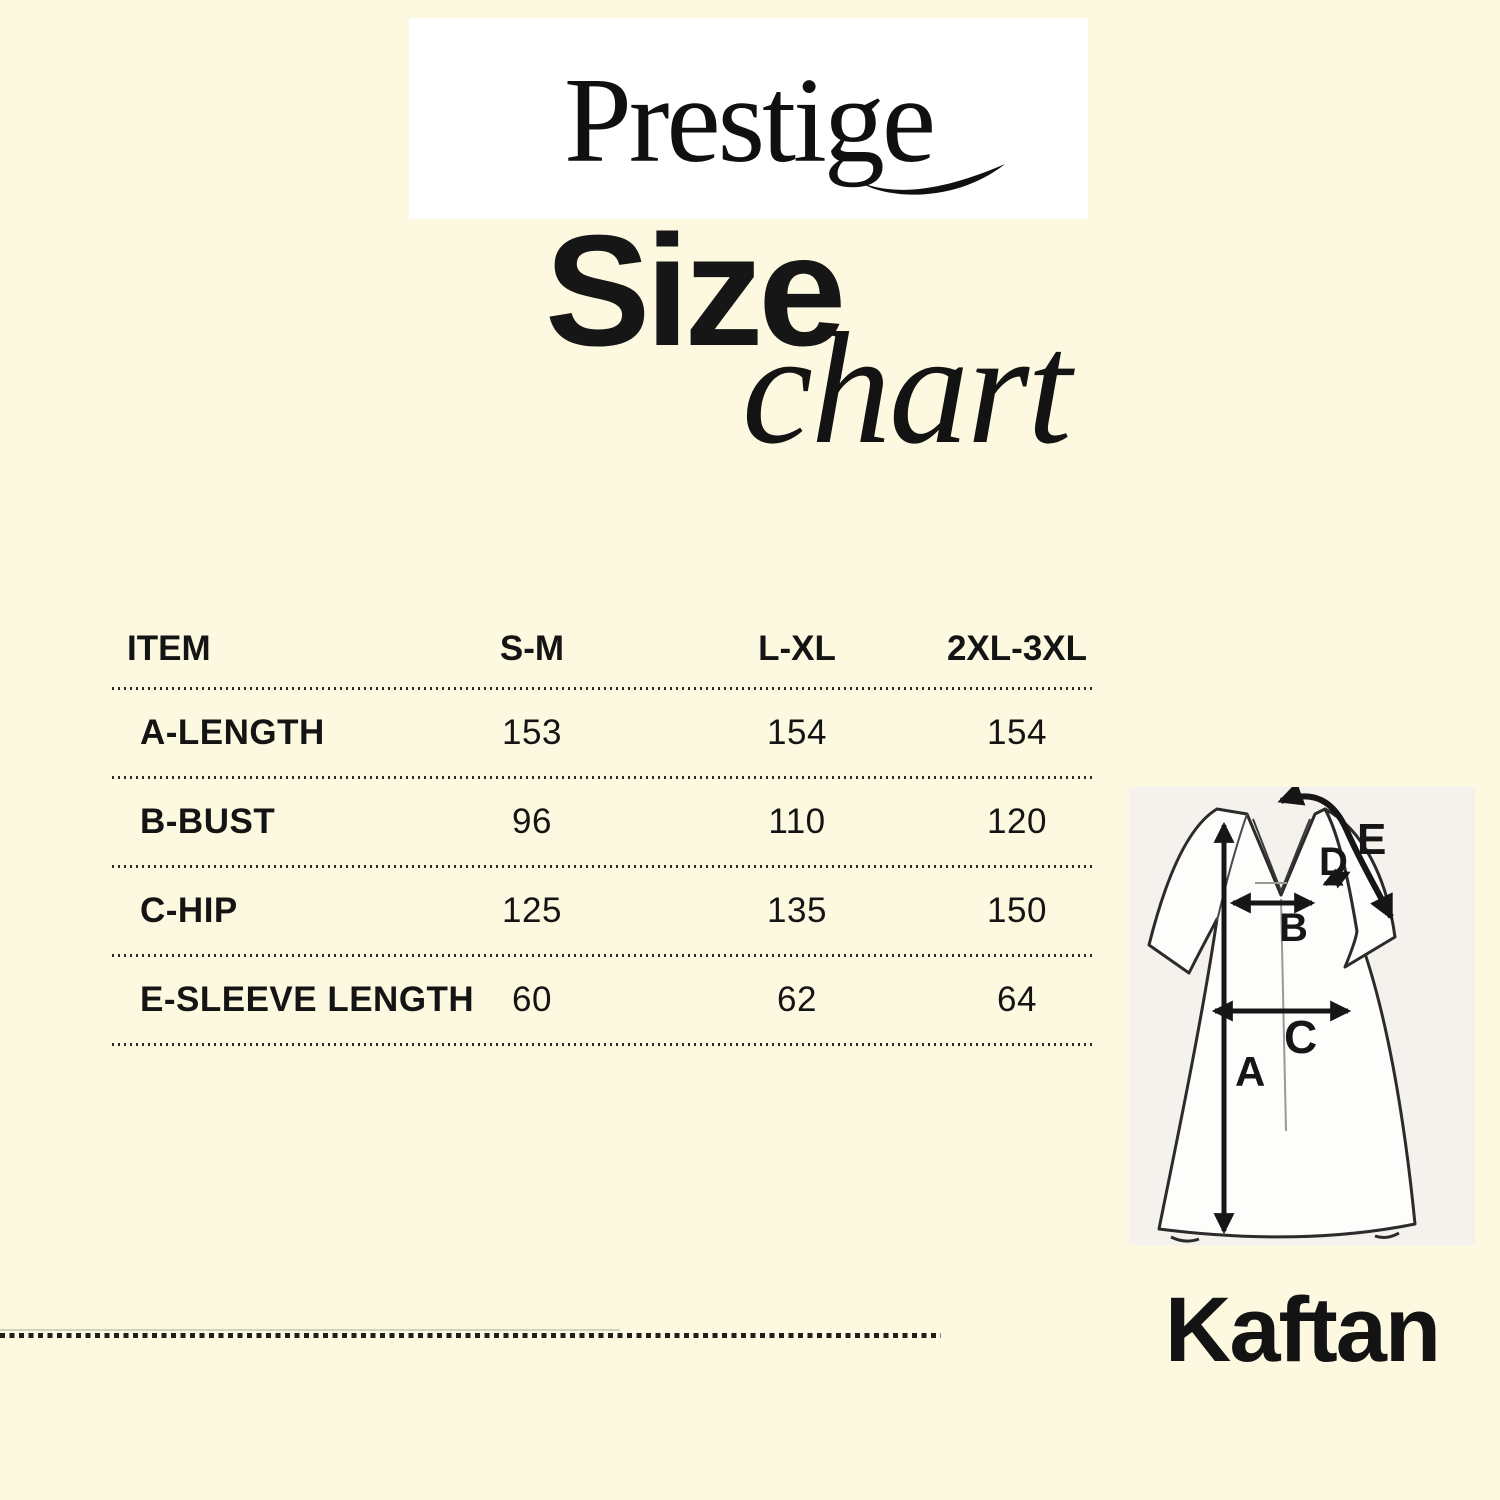  Describe the element at coordinates (797, 999) in the screenshot. I see `size-value: 62` at that location.